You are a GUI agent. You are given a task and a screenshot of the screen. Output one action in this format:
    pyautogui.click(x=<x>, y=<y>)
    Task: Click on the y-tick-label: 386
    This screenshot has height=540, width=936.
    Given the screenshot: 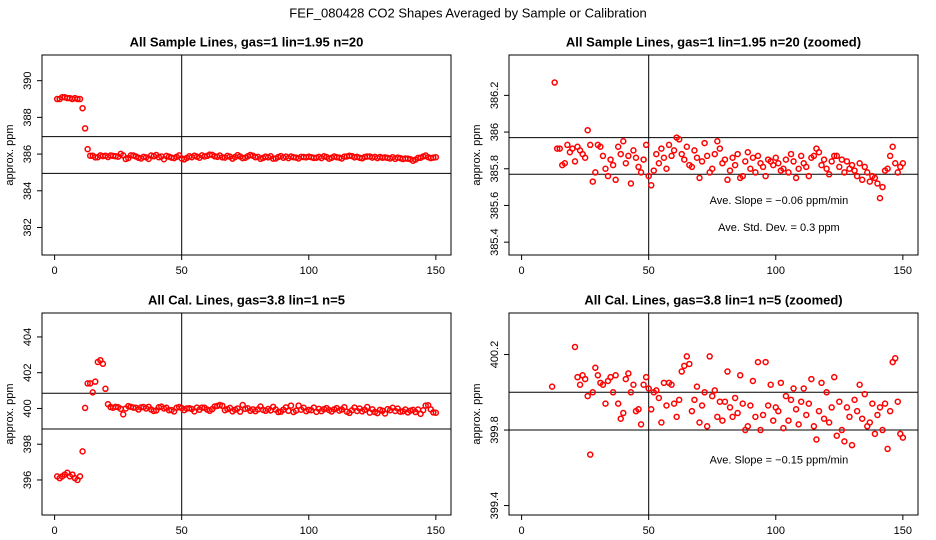 What is the action you would take?
    pyautogui.click(x=495, y=132)
    